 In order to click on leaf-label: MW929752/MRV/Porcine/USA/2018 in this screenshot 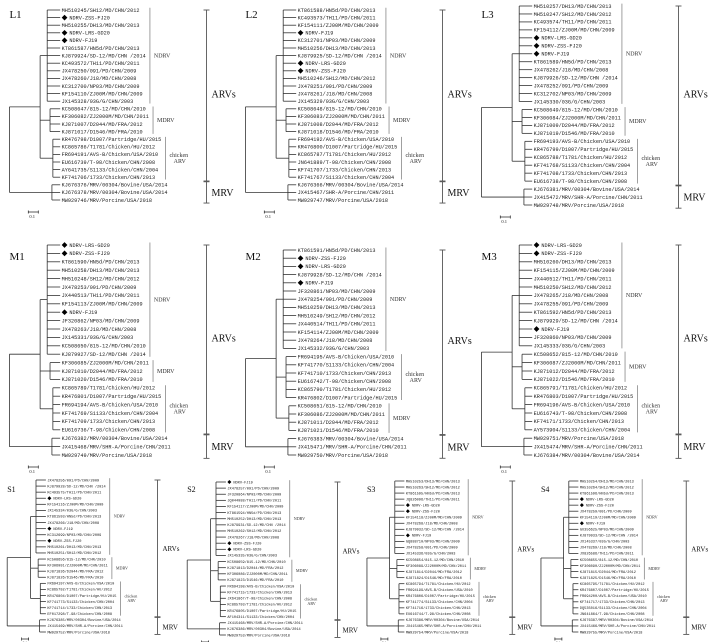, I will do `click(78, 632)`.